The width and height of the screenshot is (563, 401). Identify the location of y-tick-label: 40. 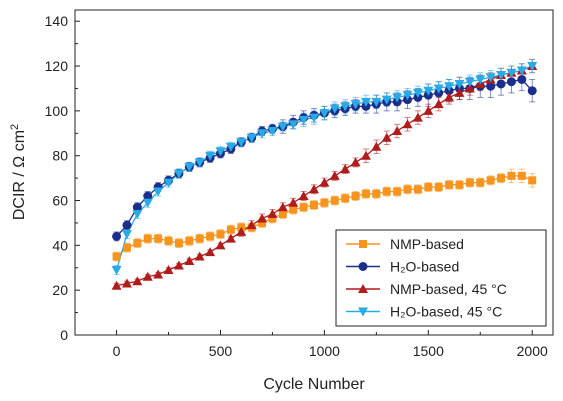
(60, 245).